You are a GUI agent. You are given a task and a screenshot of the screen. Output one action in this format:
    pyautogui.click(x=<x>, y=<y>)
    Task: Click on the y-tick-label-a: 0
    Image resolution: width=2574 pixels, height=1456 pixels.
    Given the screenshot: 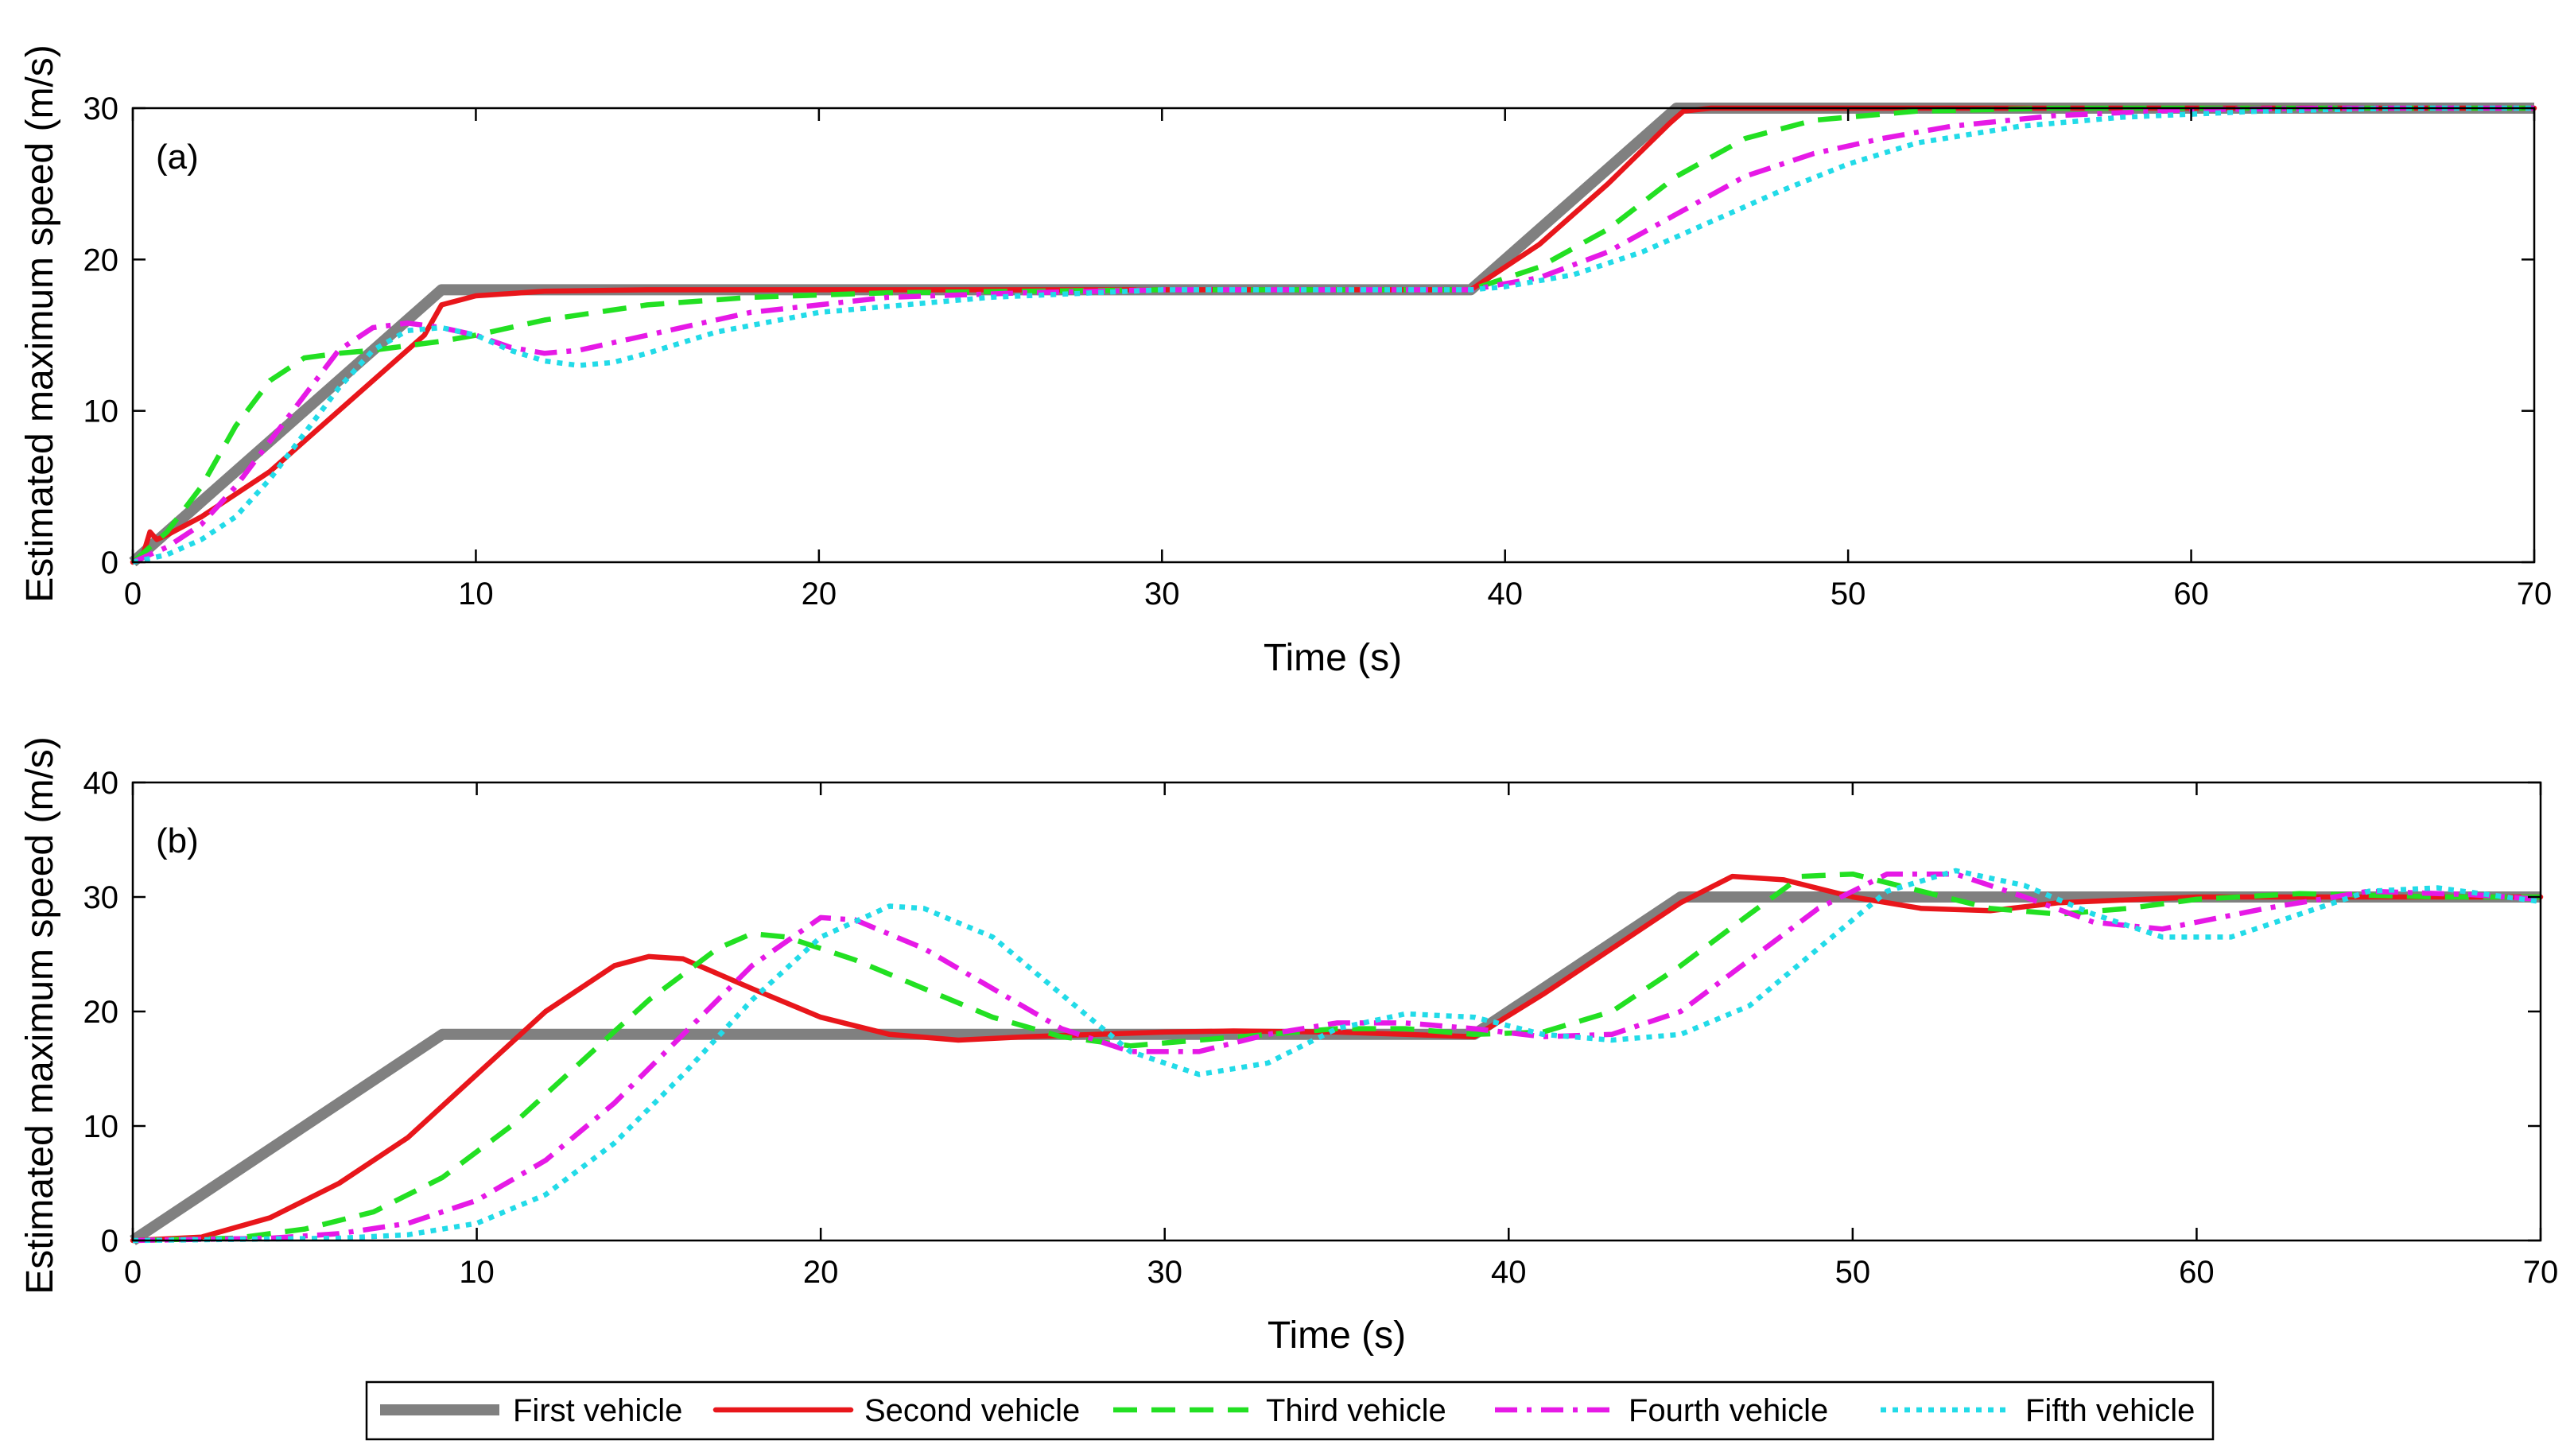 What is the action you would take?
    pyautogui.click(x=110, y=563)
    